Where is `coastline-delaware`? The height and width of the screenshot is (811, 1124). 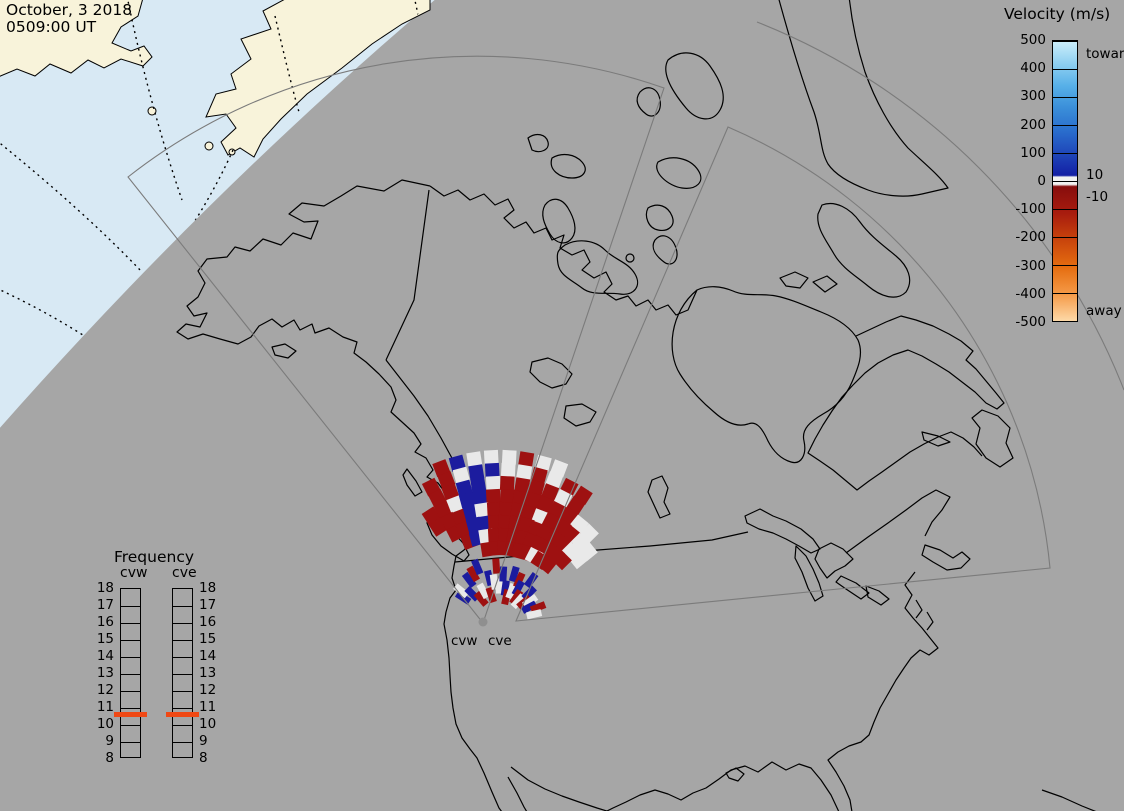
coastline-delaware is located at coordinates (930, 621).